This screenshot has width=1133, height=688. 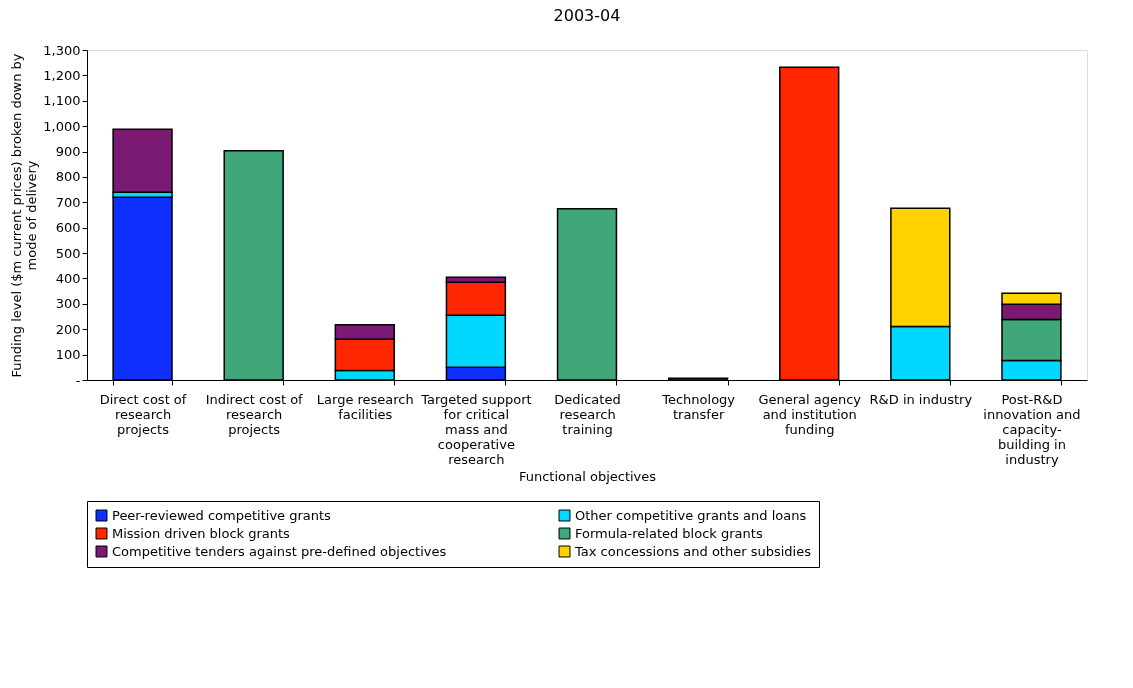 What do you see at coordinates (143, 414) in the screenshot?
I see `x-tick-label: Direct cost of research projects` at bounding box center [143, 414].